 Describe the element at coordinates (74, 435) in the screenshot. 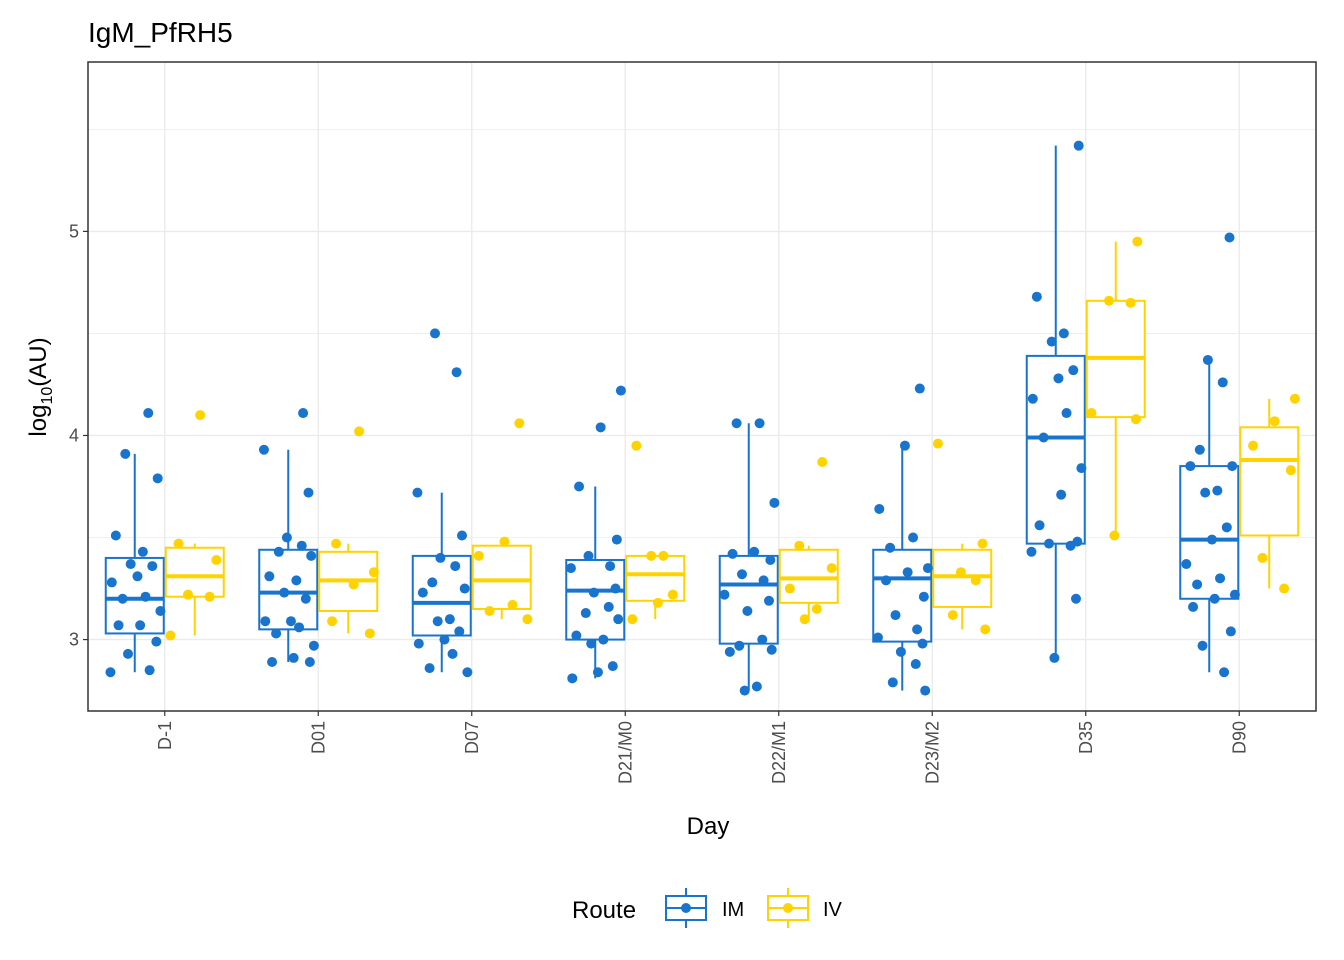

I see `y-tick-label: 4` at that location.